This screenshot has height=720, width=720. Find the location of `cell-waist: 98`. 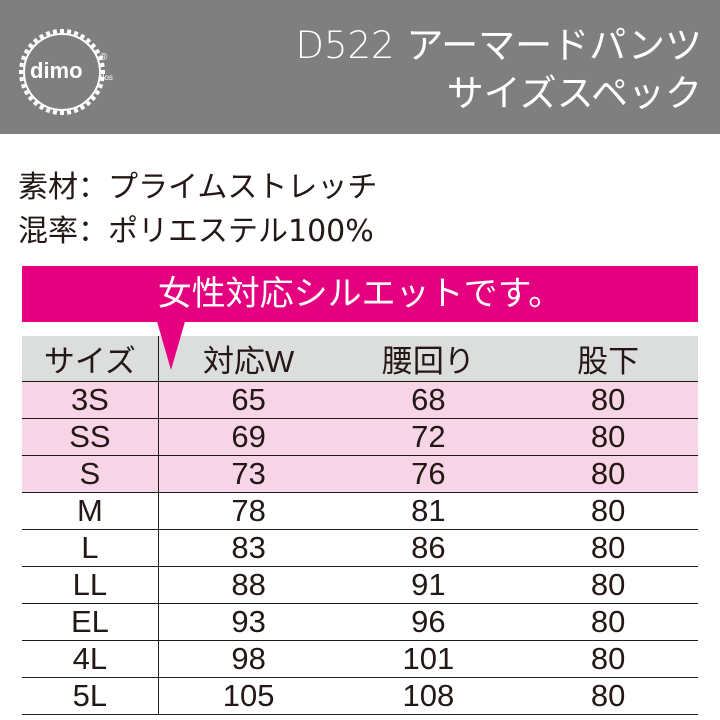

cell-waist: 98 is located at coordinates (248, 659).